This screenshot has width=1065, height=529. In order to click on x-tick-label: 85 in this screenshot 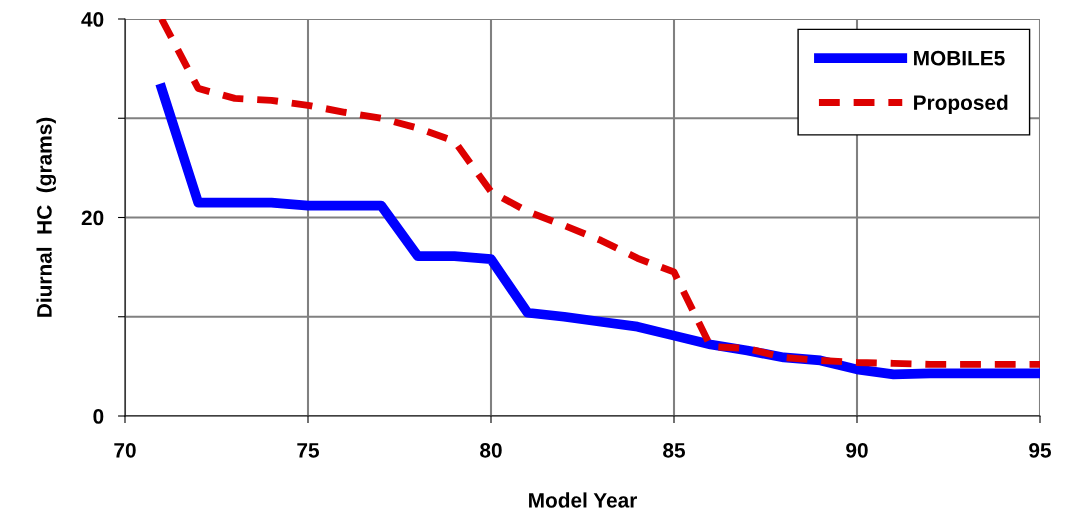, I will do `click(674, 450)`.